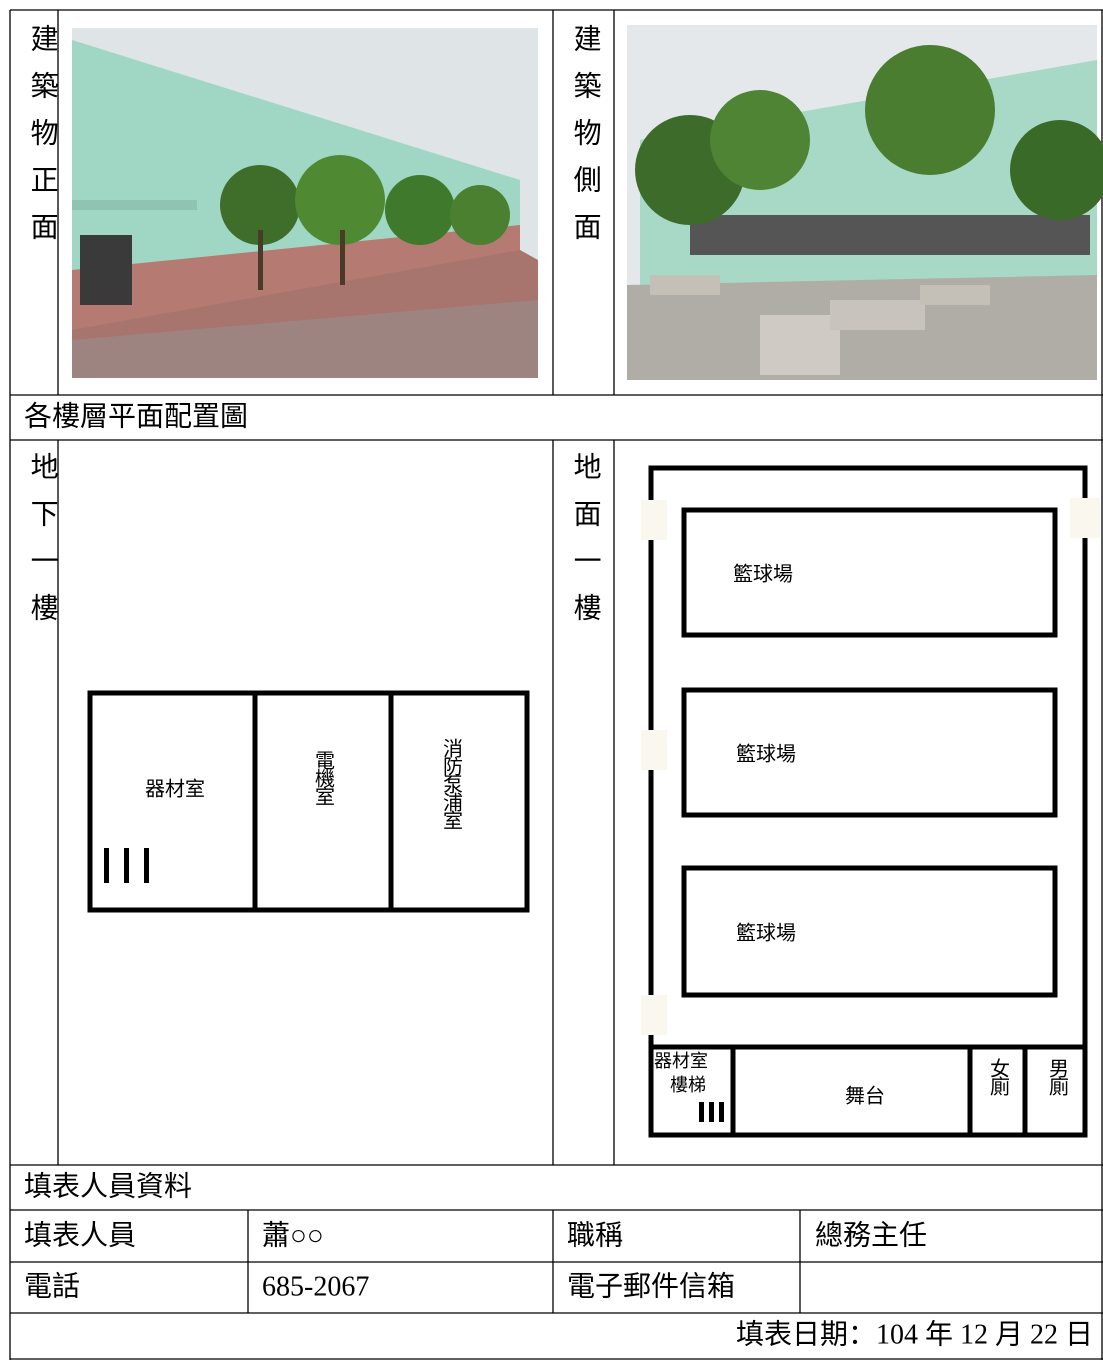  What do you see at coordinates (80, 1235) in the screenshot?
I see `field-label: 填表人員` at bounding box center [80, 1235].